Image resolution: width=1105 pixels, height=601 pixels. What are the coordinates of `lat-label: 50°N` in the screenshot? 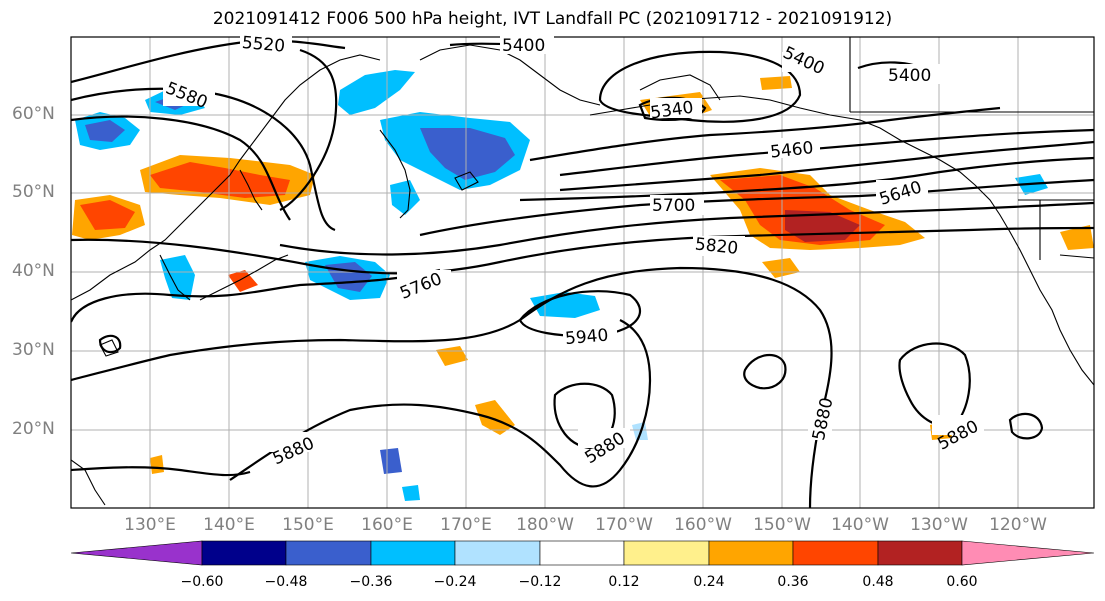 It's located at (33, 192).